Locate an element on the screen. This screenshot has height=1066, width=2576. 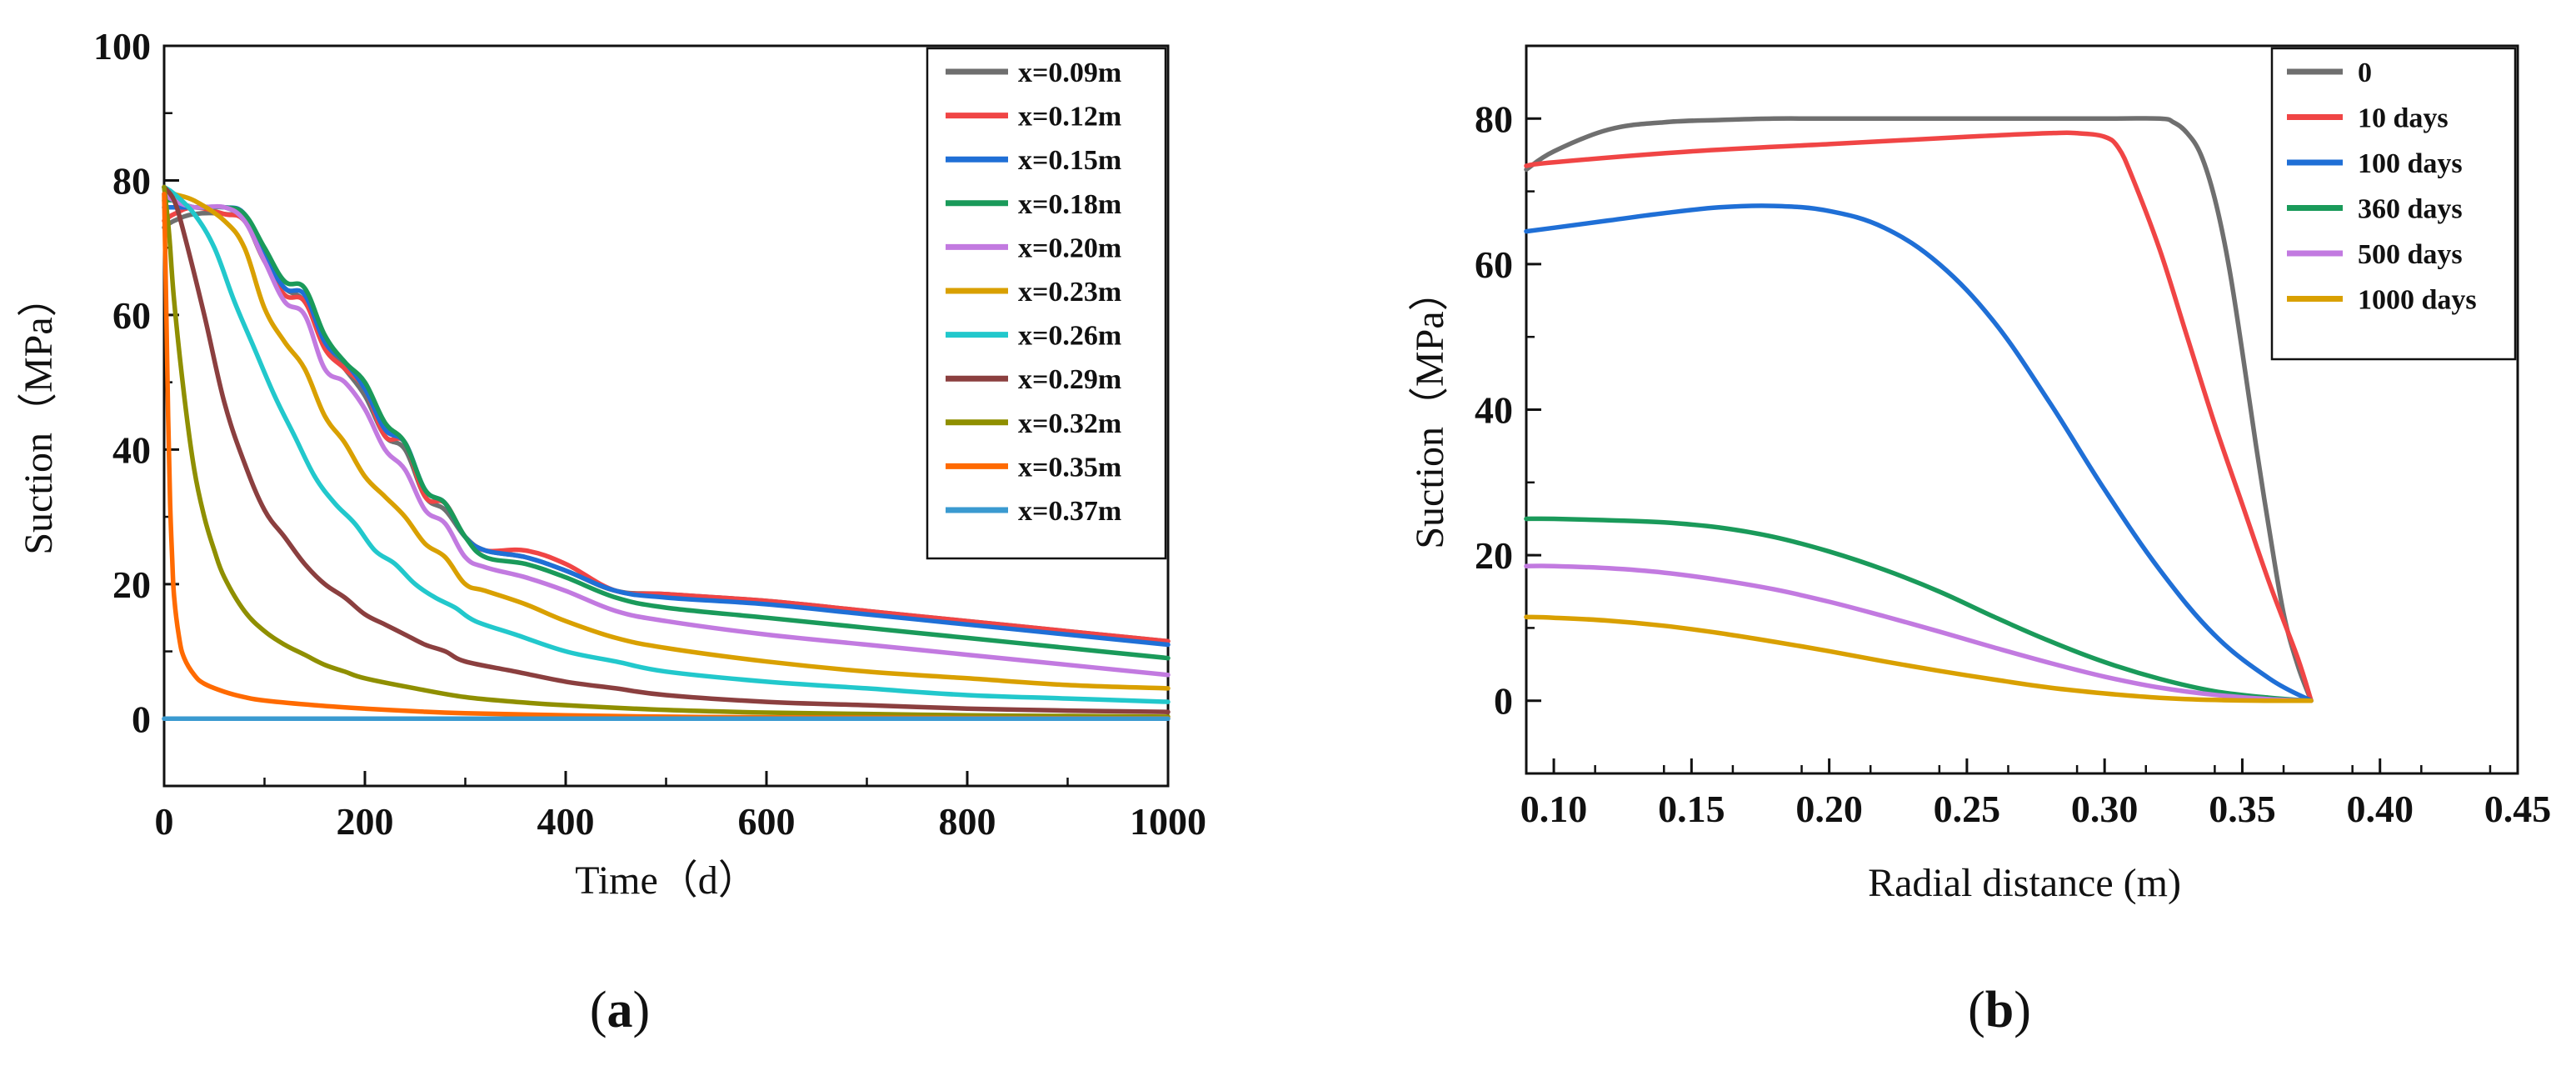
chart-b-legend-label: 500 days is located at coordinates (2410, 254).